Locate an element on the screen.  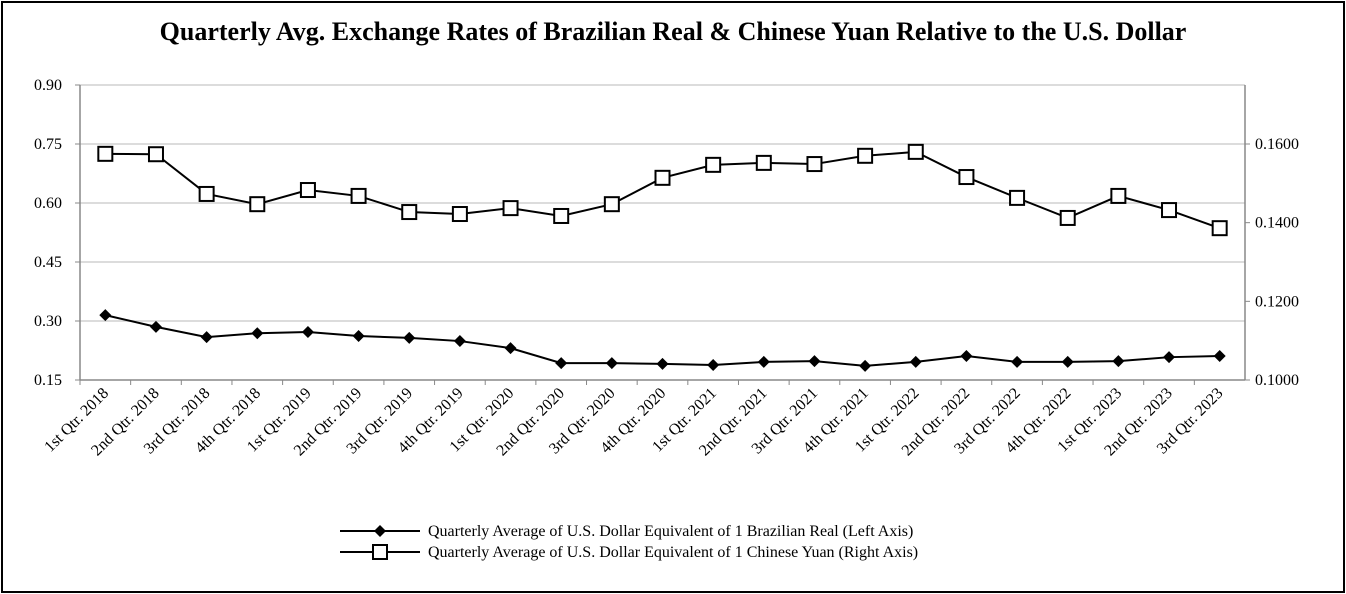
right-tick-label: 0.1200 is located at coordinates (1277, 301).